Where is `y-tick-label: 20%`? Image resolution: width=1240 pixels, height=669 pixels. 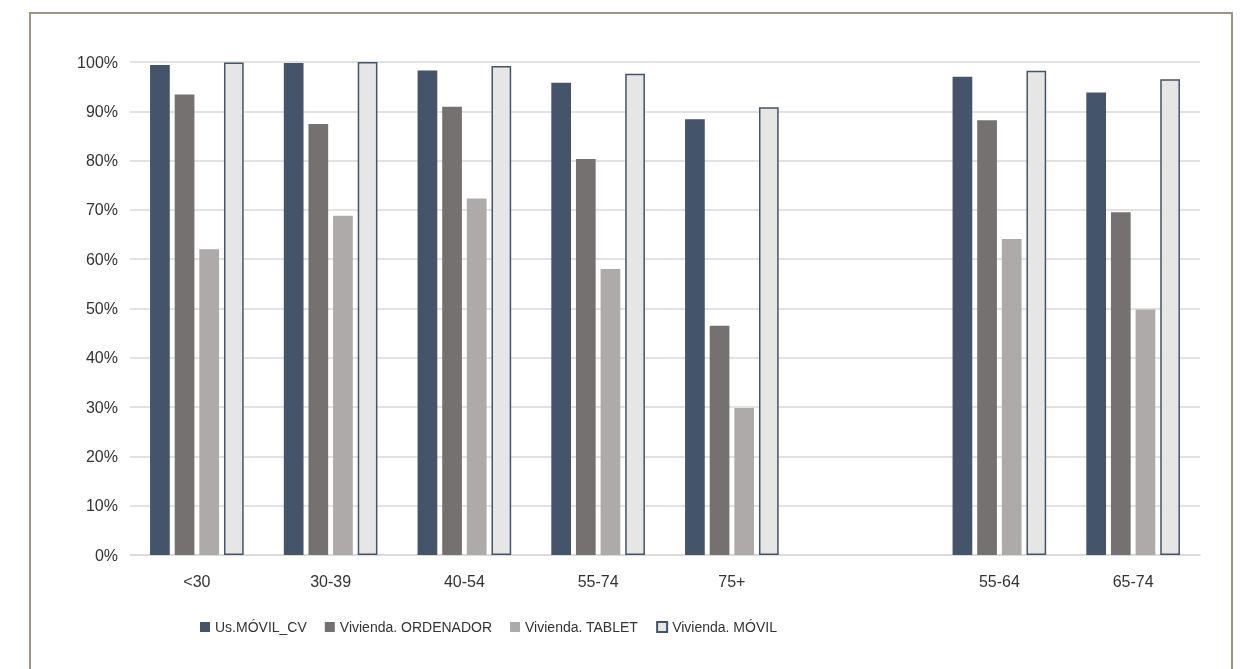
y-tick-label: 20% is located at coordinates (101, 456).